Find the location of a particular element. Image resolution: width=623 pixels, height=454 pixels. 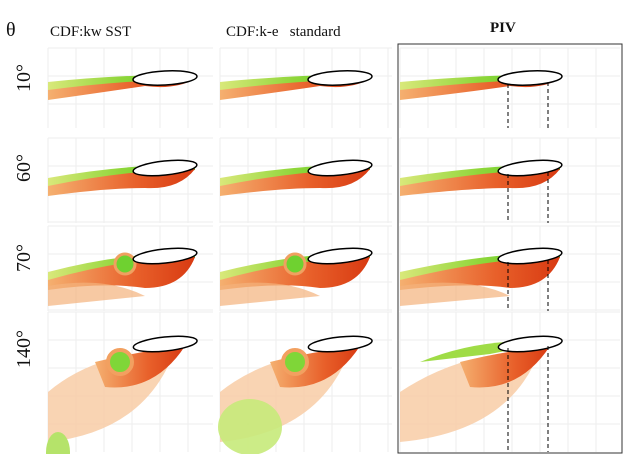

row-label: 140° is located at coordinates (24, 349).